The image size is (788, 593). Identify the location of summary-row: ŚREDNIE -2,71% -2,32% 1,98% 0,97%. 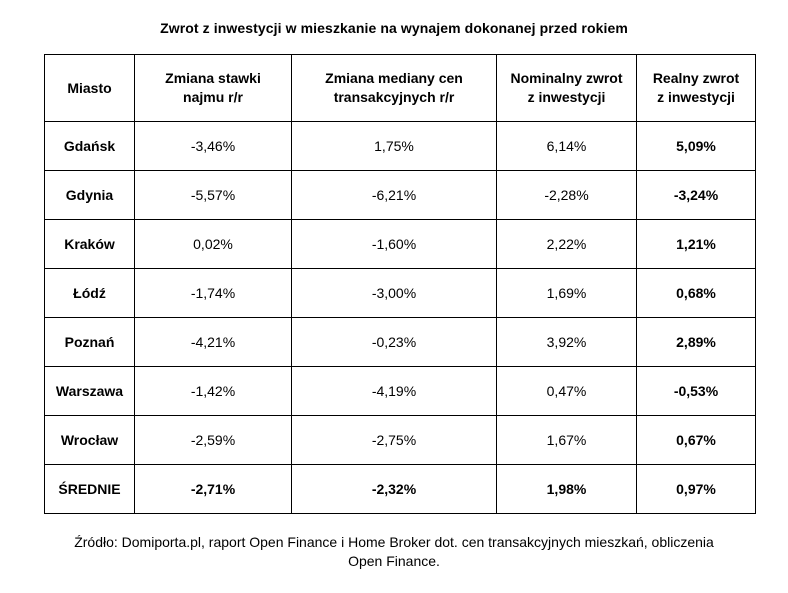
(400, 489).